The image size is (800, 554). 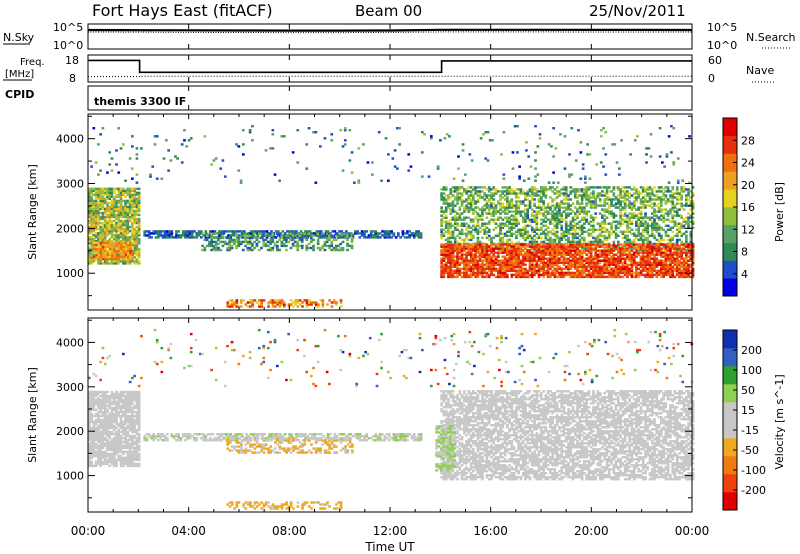 What do you see at coordinates (760, 70) in the screenshot?
I see `nave-label: Nave` at bounding box center [760, 70].